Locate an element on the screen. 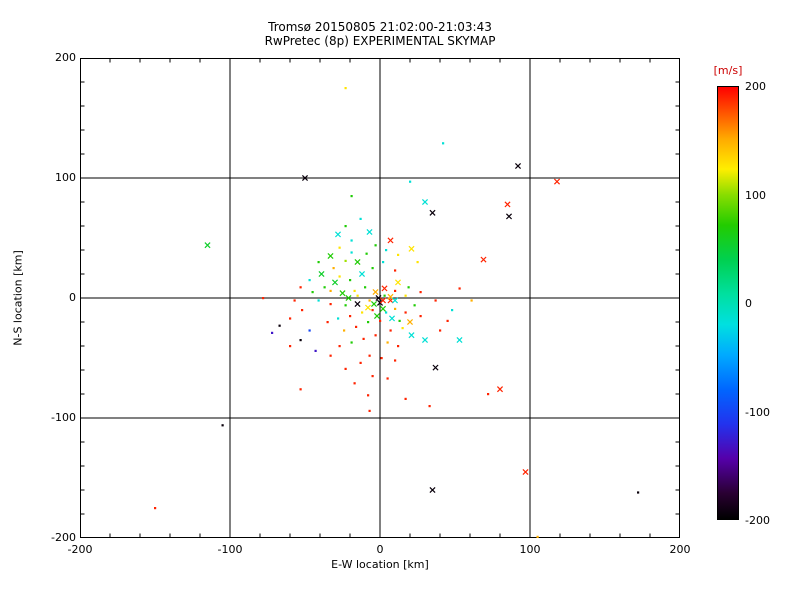 The width and height of the screenshot is (800, 600). colorbar-label: [m/s] is located at coordinates (728, 70).